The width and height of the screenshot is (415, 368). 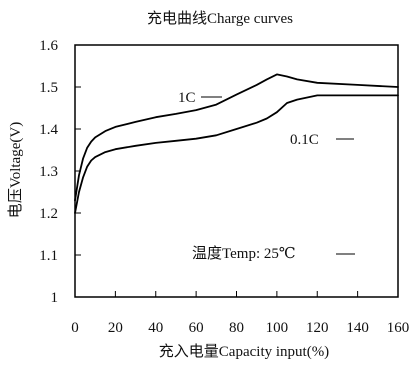 I want to click on x-tick-label: 120, so click(x=317, y=328).